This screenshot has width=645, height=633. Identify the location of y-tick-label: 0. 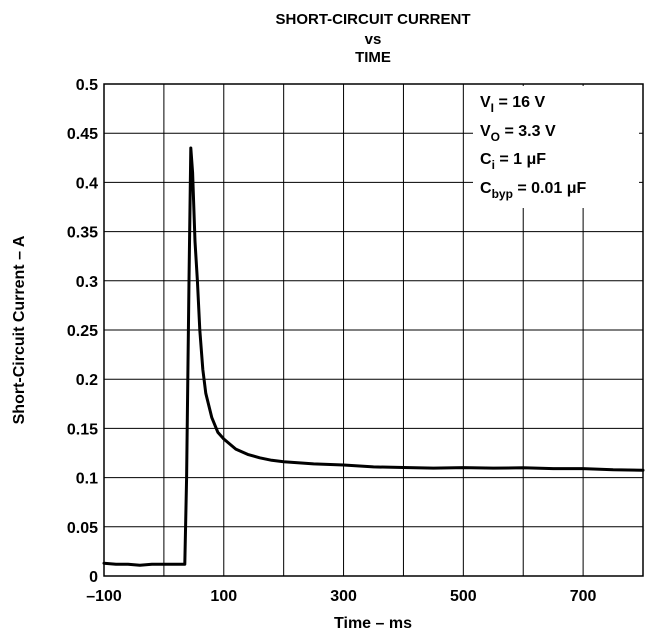
(93, 577).